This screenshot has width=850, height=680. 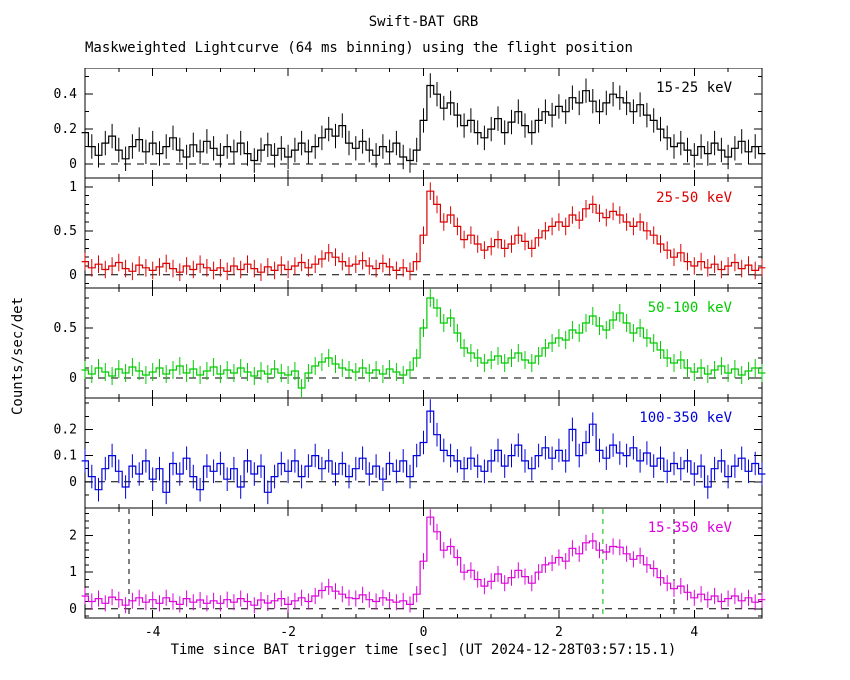 I want to click on band-label: 50-100 keV, so click(x=690, y=308).